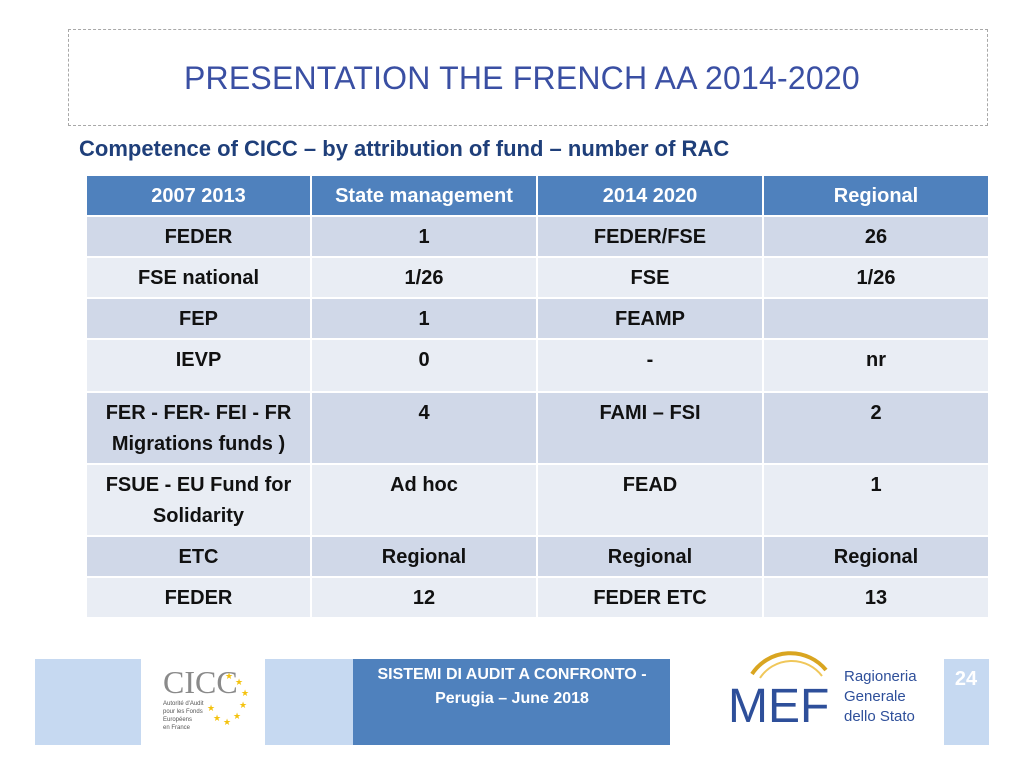 Image resolution: width=1024 pixels, height=768 pixels. What do you see at coordinates (309, 702) in the screenshot?
I see `footer-band-mid` at bounding box center [309, 702].